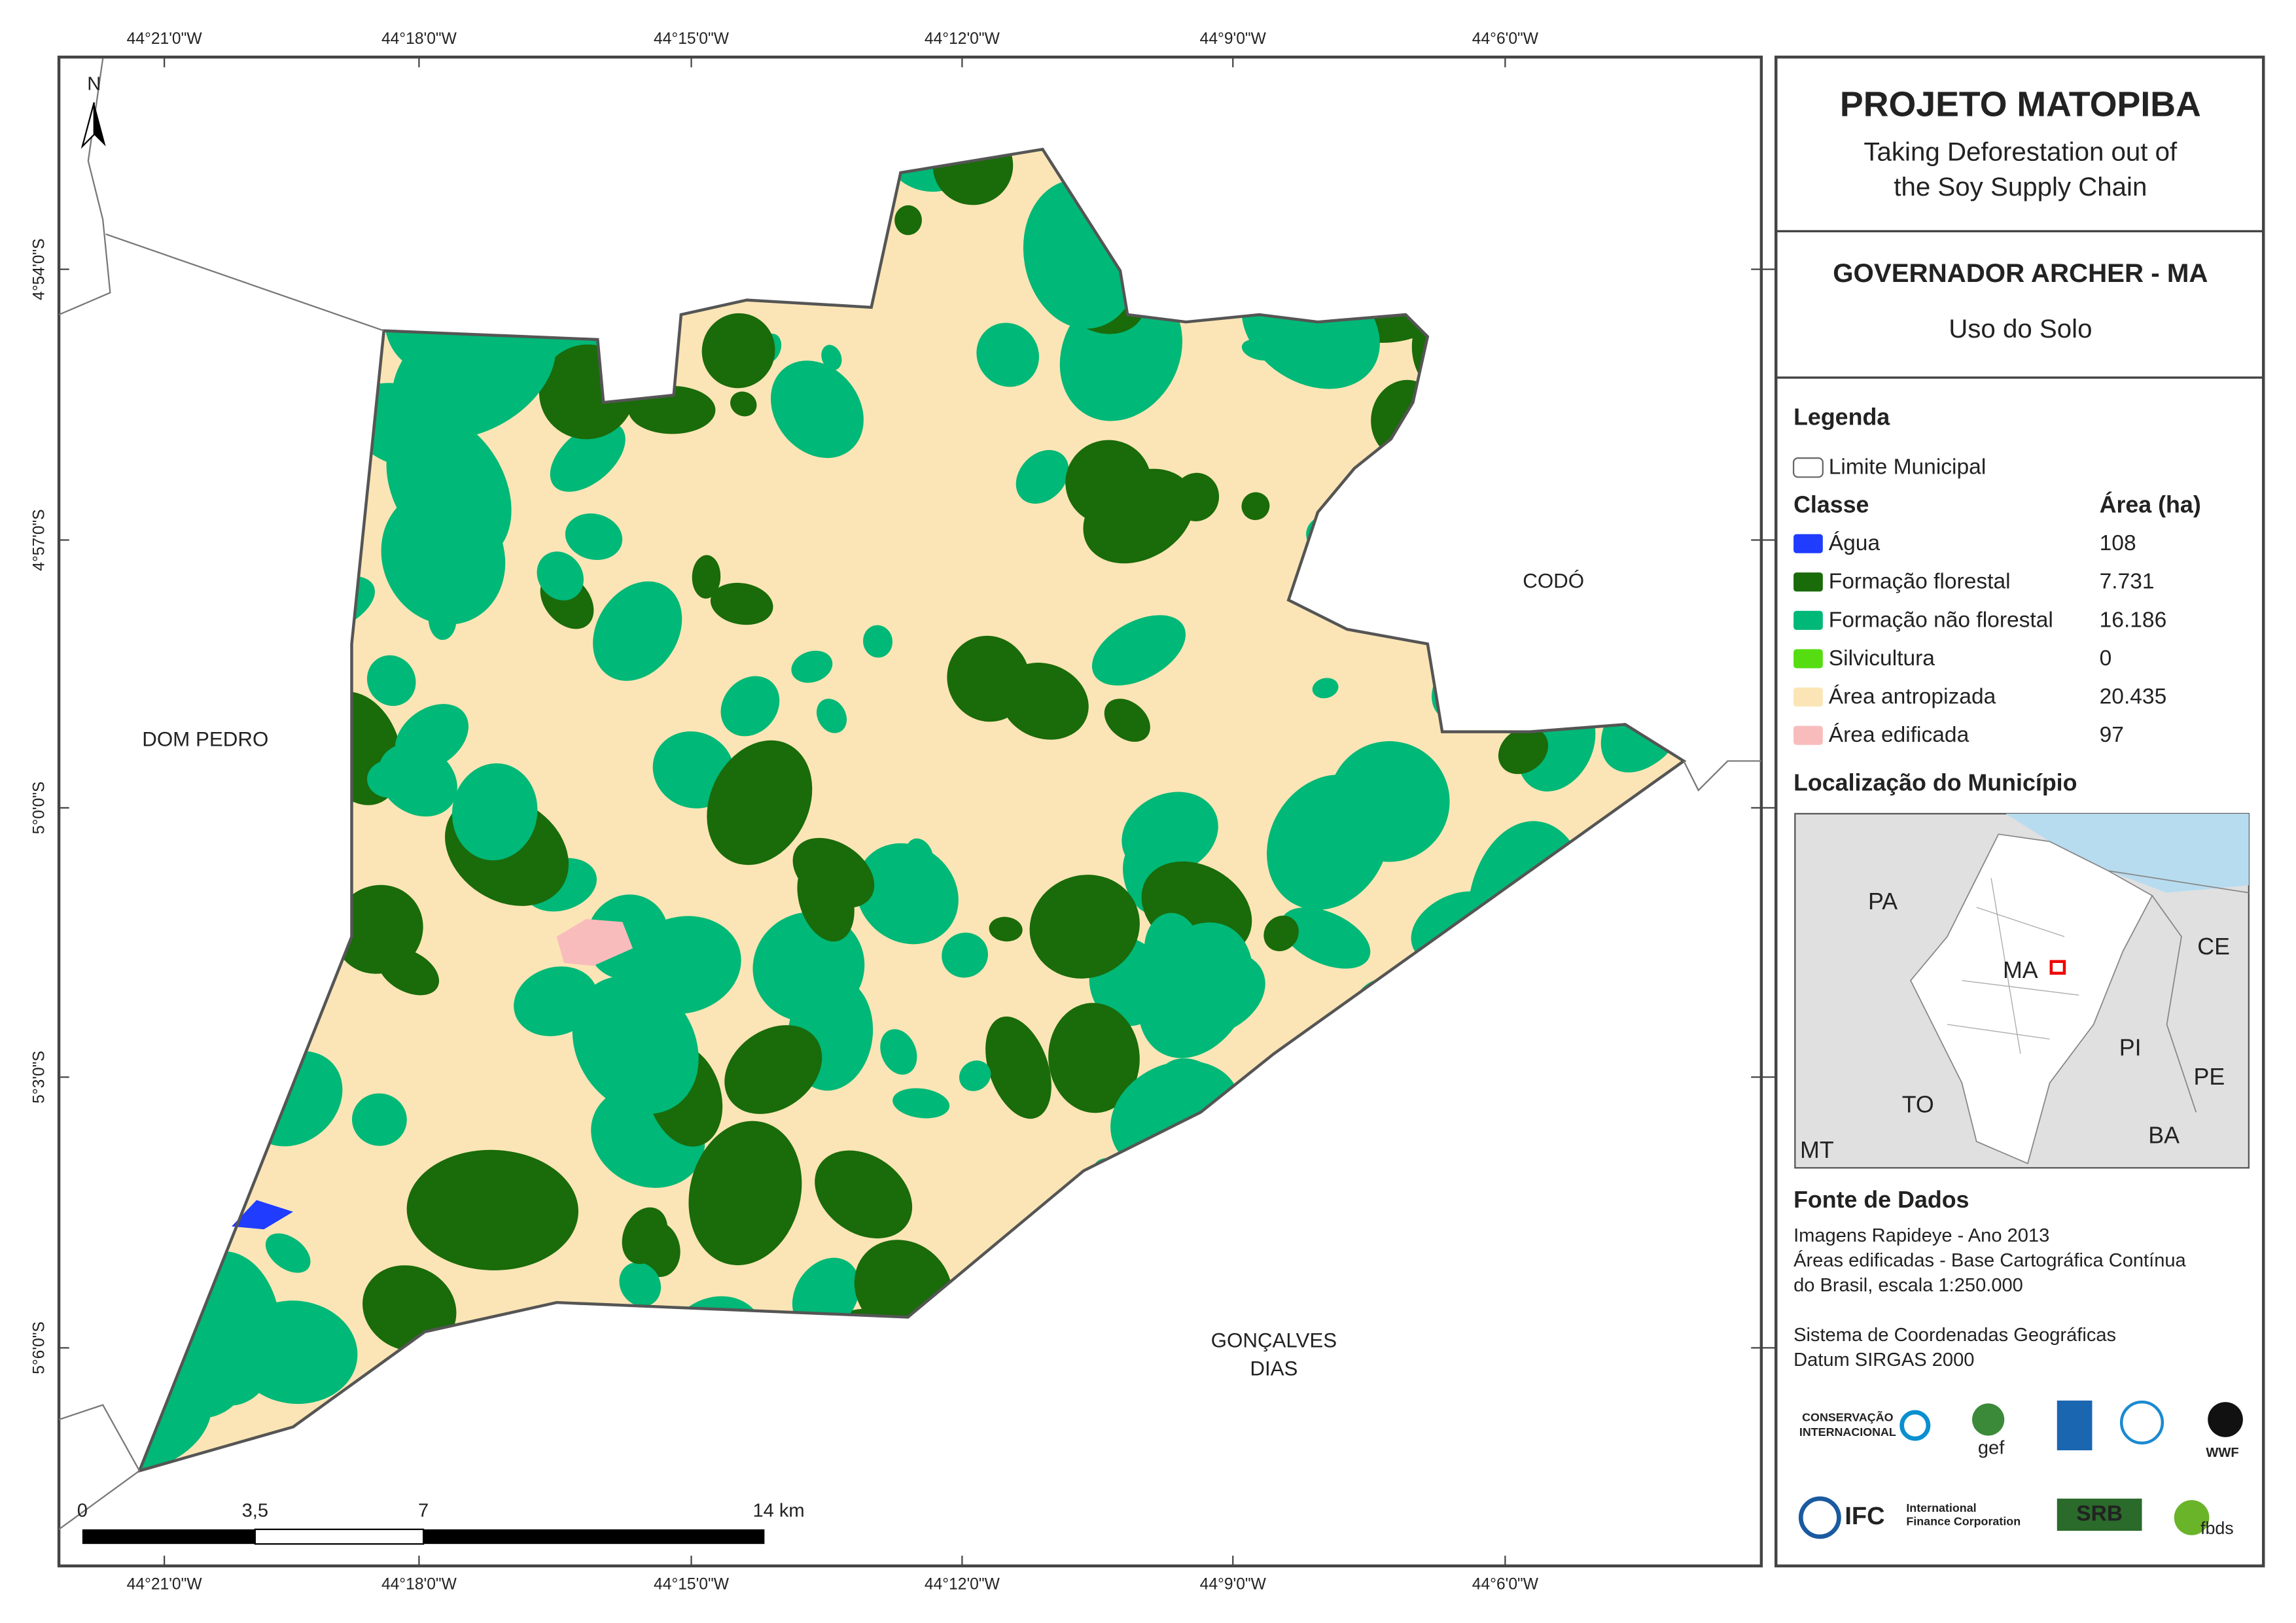 The image size is (2296, 1623). What do you see at coordinates (1842, 417) in the screenshot?
I see `legend-title: Legenda` at bounding box center [1842, 417].